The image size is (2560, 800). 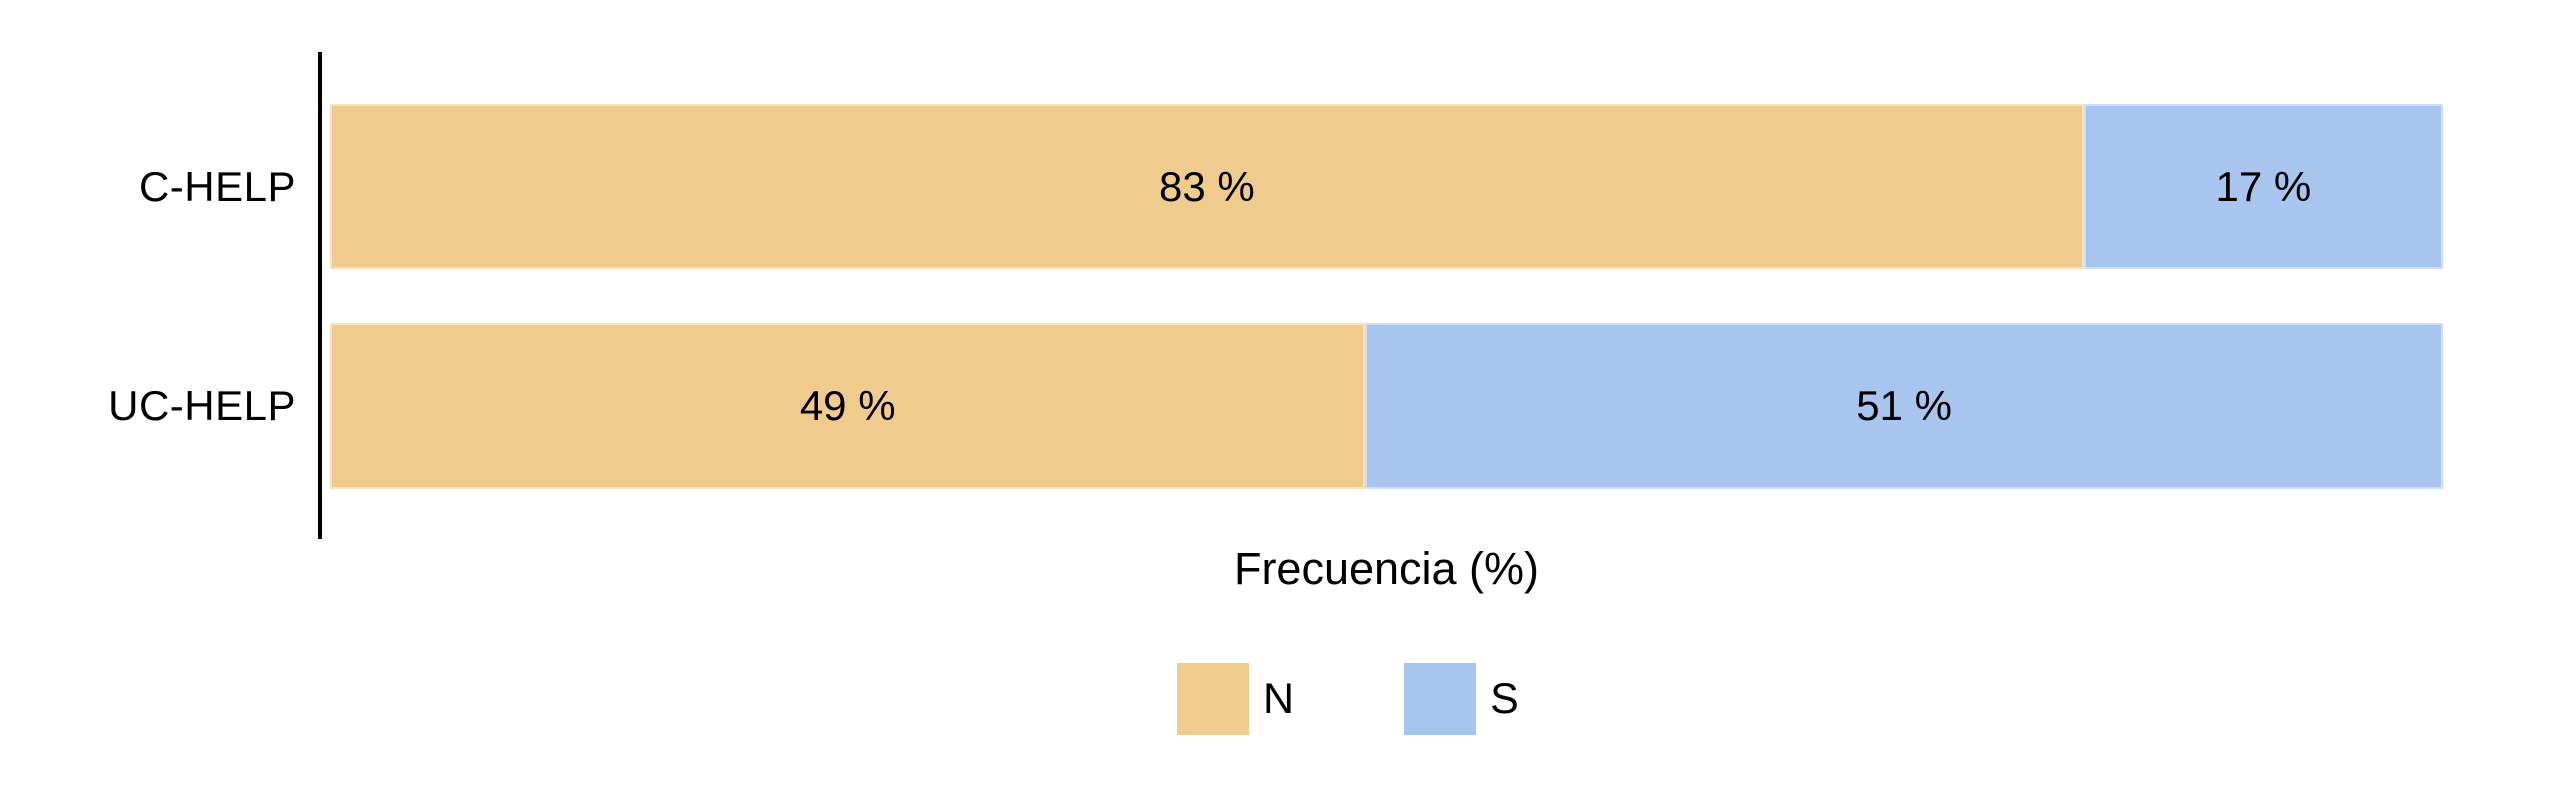 I want to click on legend-swatch-s, so click(x=1440, y=699).